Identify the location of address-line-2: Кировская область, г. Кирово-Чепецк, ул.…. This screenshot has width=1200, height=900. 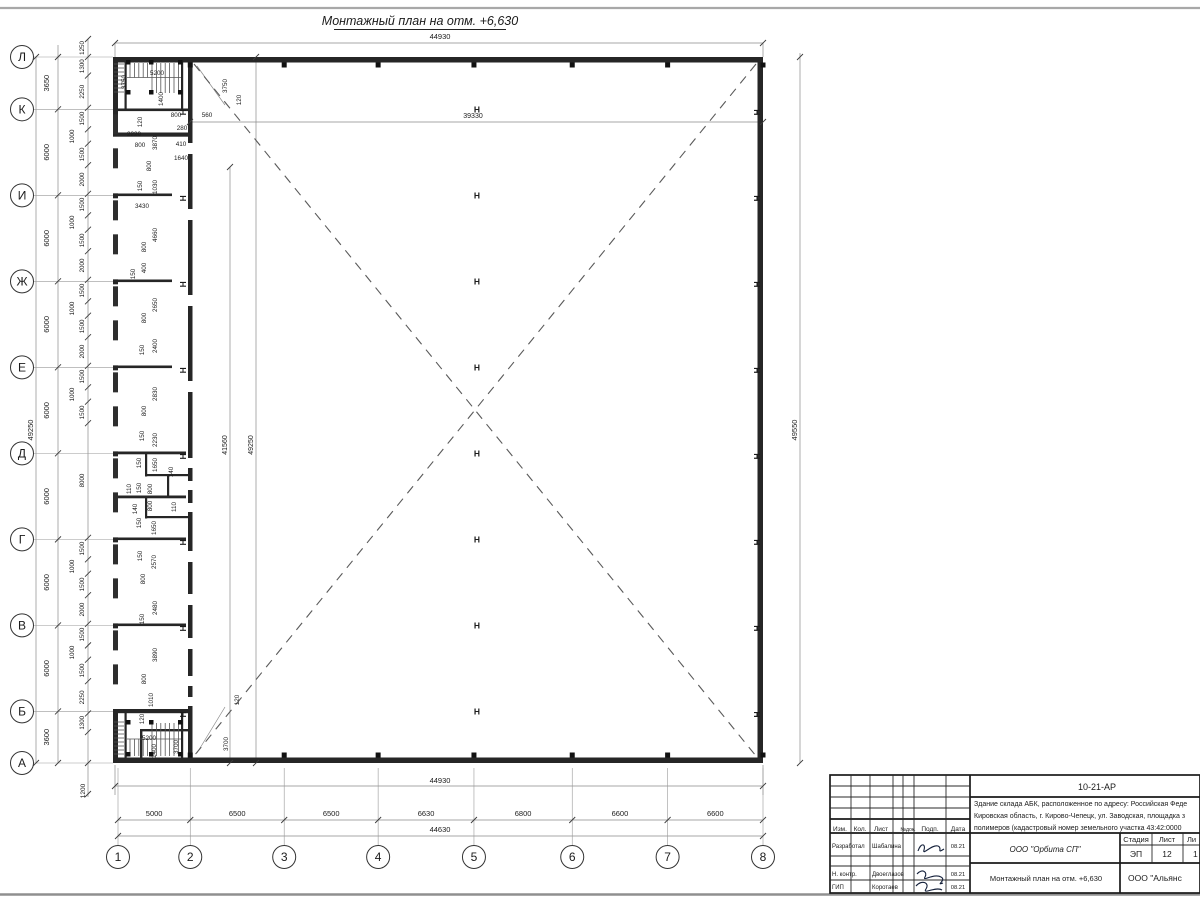
(1079, 816).